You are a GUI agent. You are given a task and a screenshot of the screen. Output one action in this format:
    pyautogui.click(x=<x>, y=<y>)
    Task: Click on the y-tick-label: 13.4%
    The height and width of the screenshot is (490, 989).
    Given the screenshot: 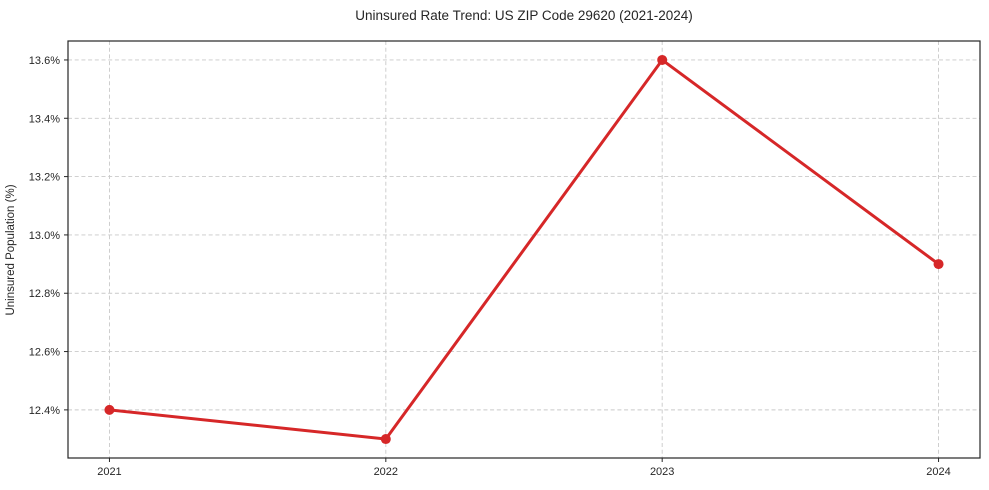 What is the action you would take?
    pyautogui.click(x=44, y=119)
    